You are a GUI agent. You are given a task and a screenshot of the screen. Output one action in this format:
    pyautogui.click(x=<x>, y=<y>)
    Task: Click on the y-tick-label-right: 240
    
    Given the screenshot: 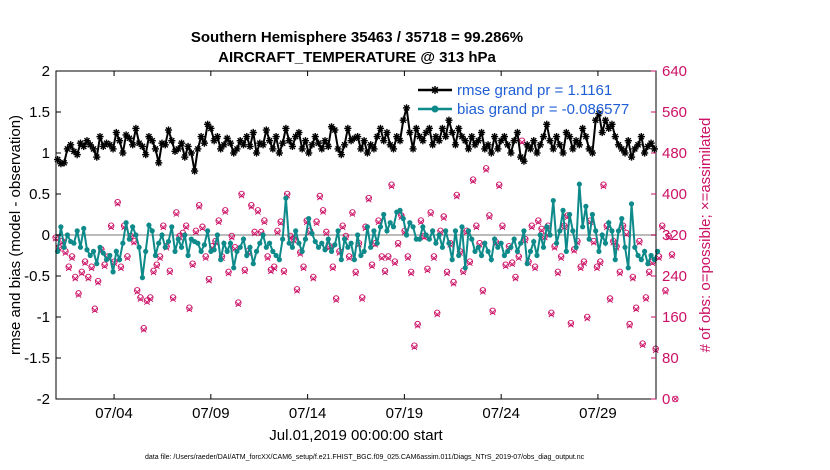 What is the action you would take?
    pyautogui.click(x=674, y=276)
    